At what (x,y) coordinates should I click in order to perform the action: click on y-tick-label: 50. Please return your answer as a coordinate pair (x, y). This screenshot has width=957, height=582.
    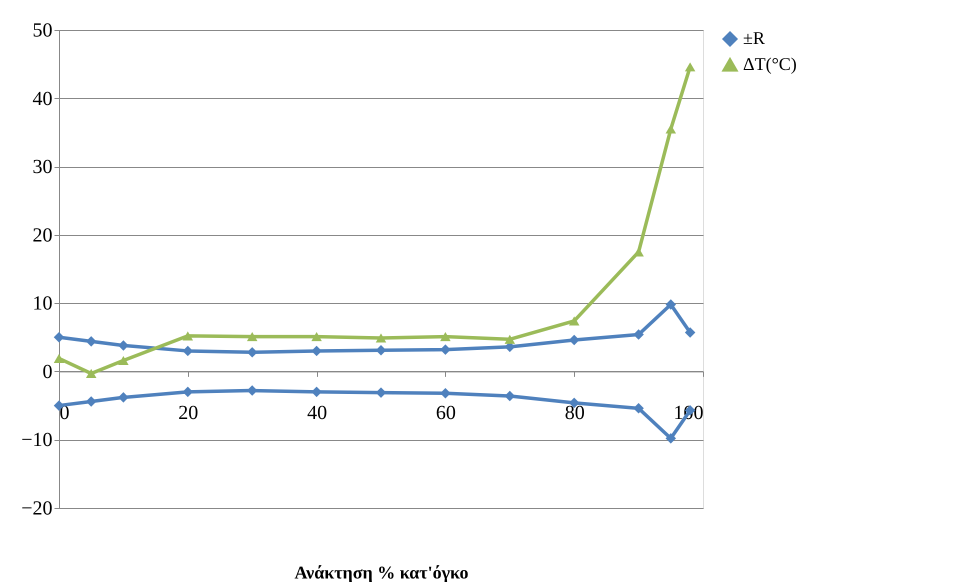
    Looking at the image, I should click on (42, 31).